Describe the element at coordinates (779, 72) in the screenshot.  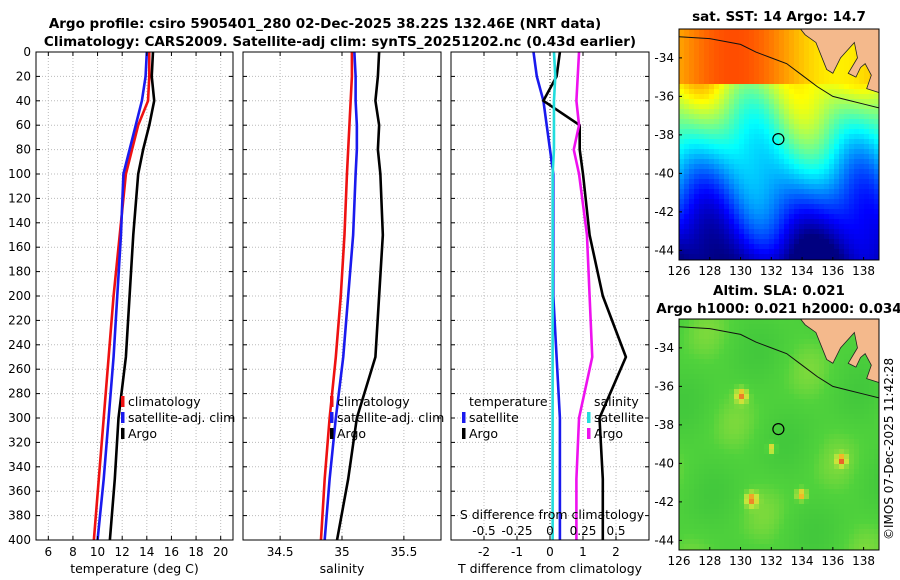
I see `shelf-contour` at that location.